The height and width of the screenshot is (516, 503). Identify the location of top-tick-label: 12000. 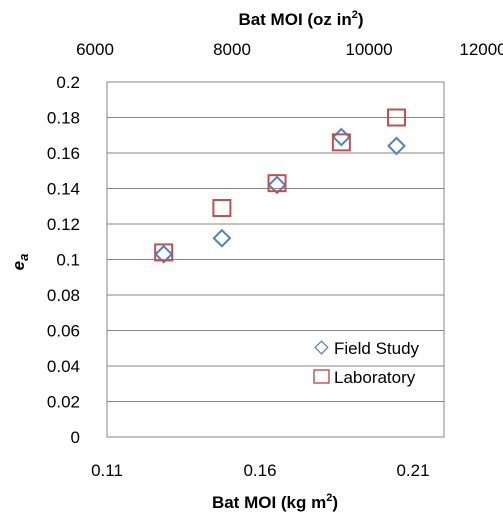
(481, 49).